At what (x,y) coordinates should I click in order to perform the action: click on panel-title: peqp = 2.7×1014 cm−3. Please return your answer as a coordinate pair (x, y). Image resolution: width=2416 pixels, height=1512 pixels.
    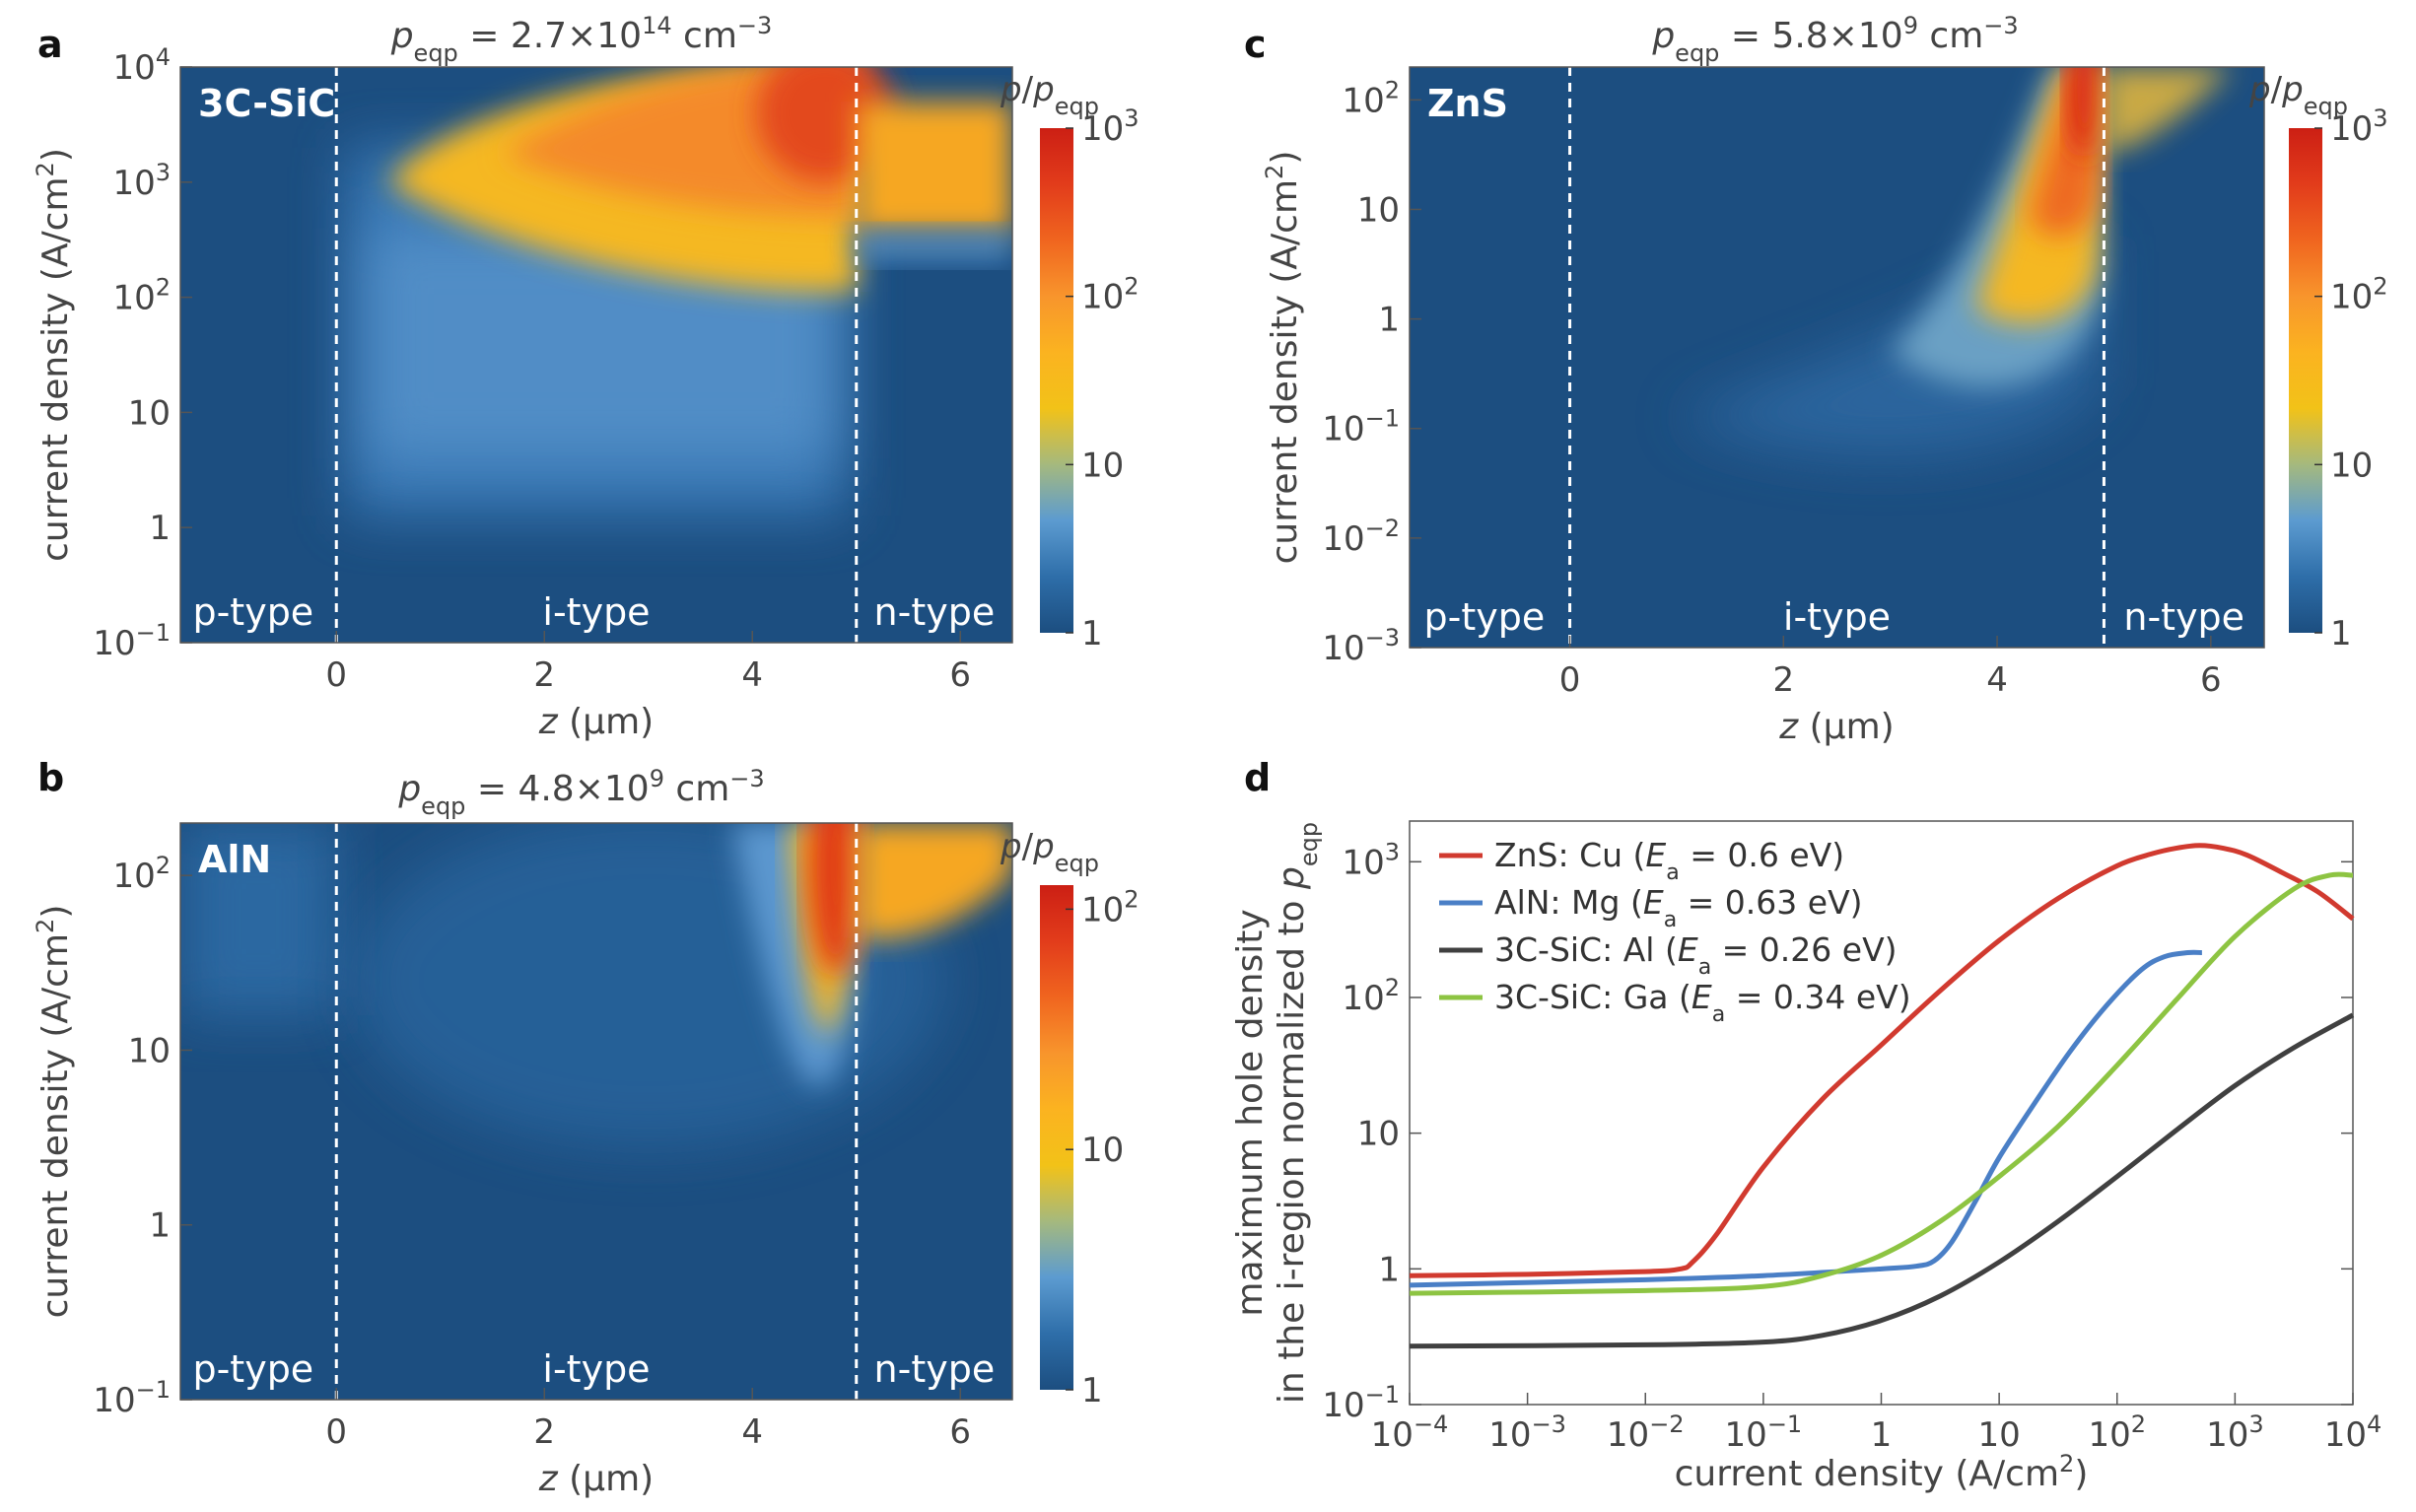
    Looking at the image, I should click on (581, 40).